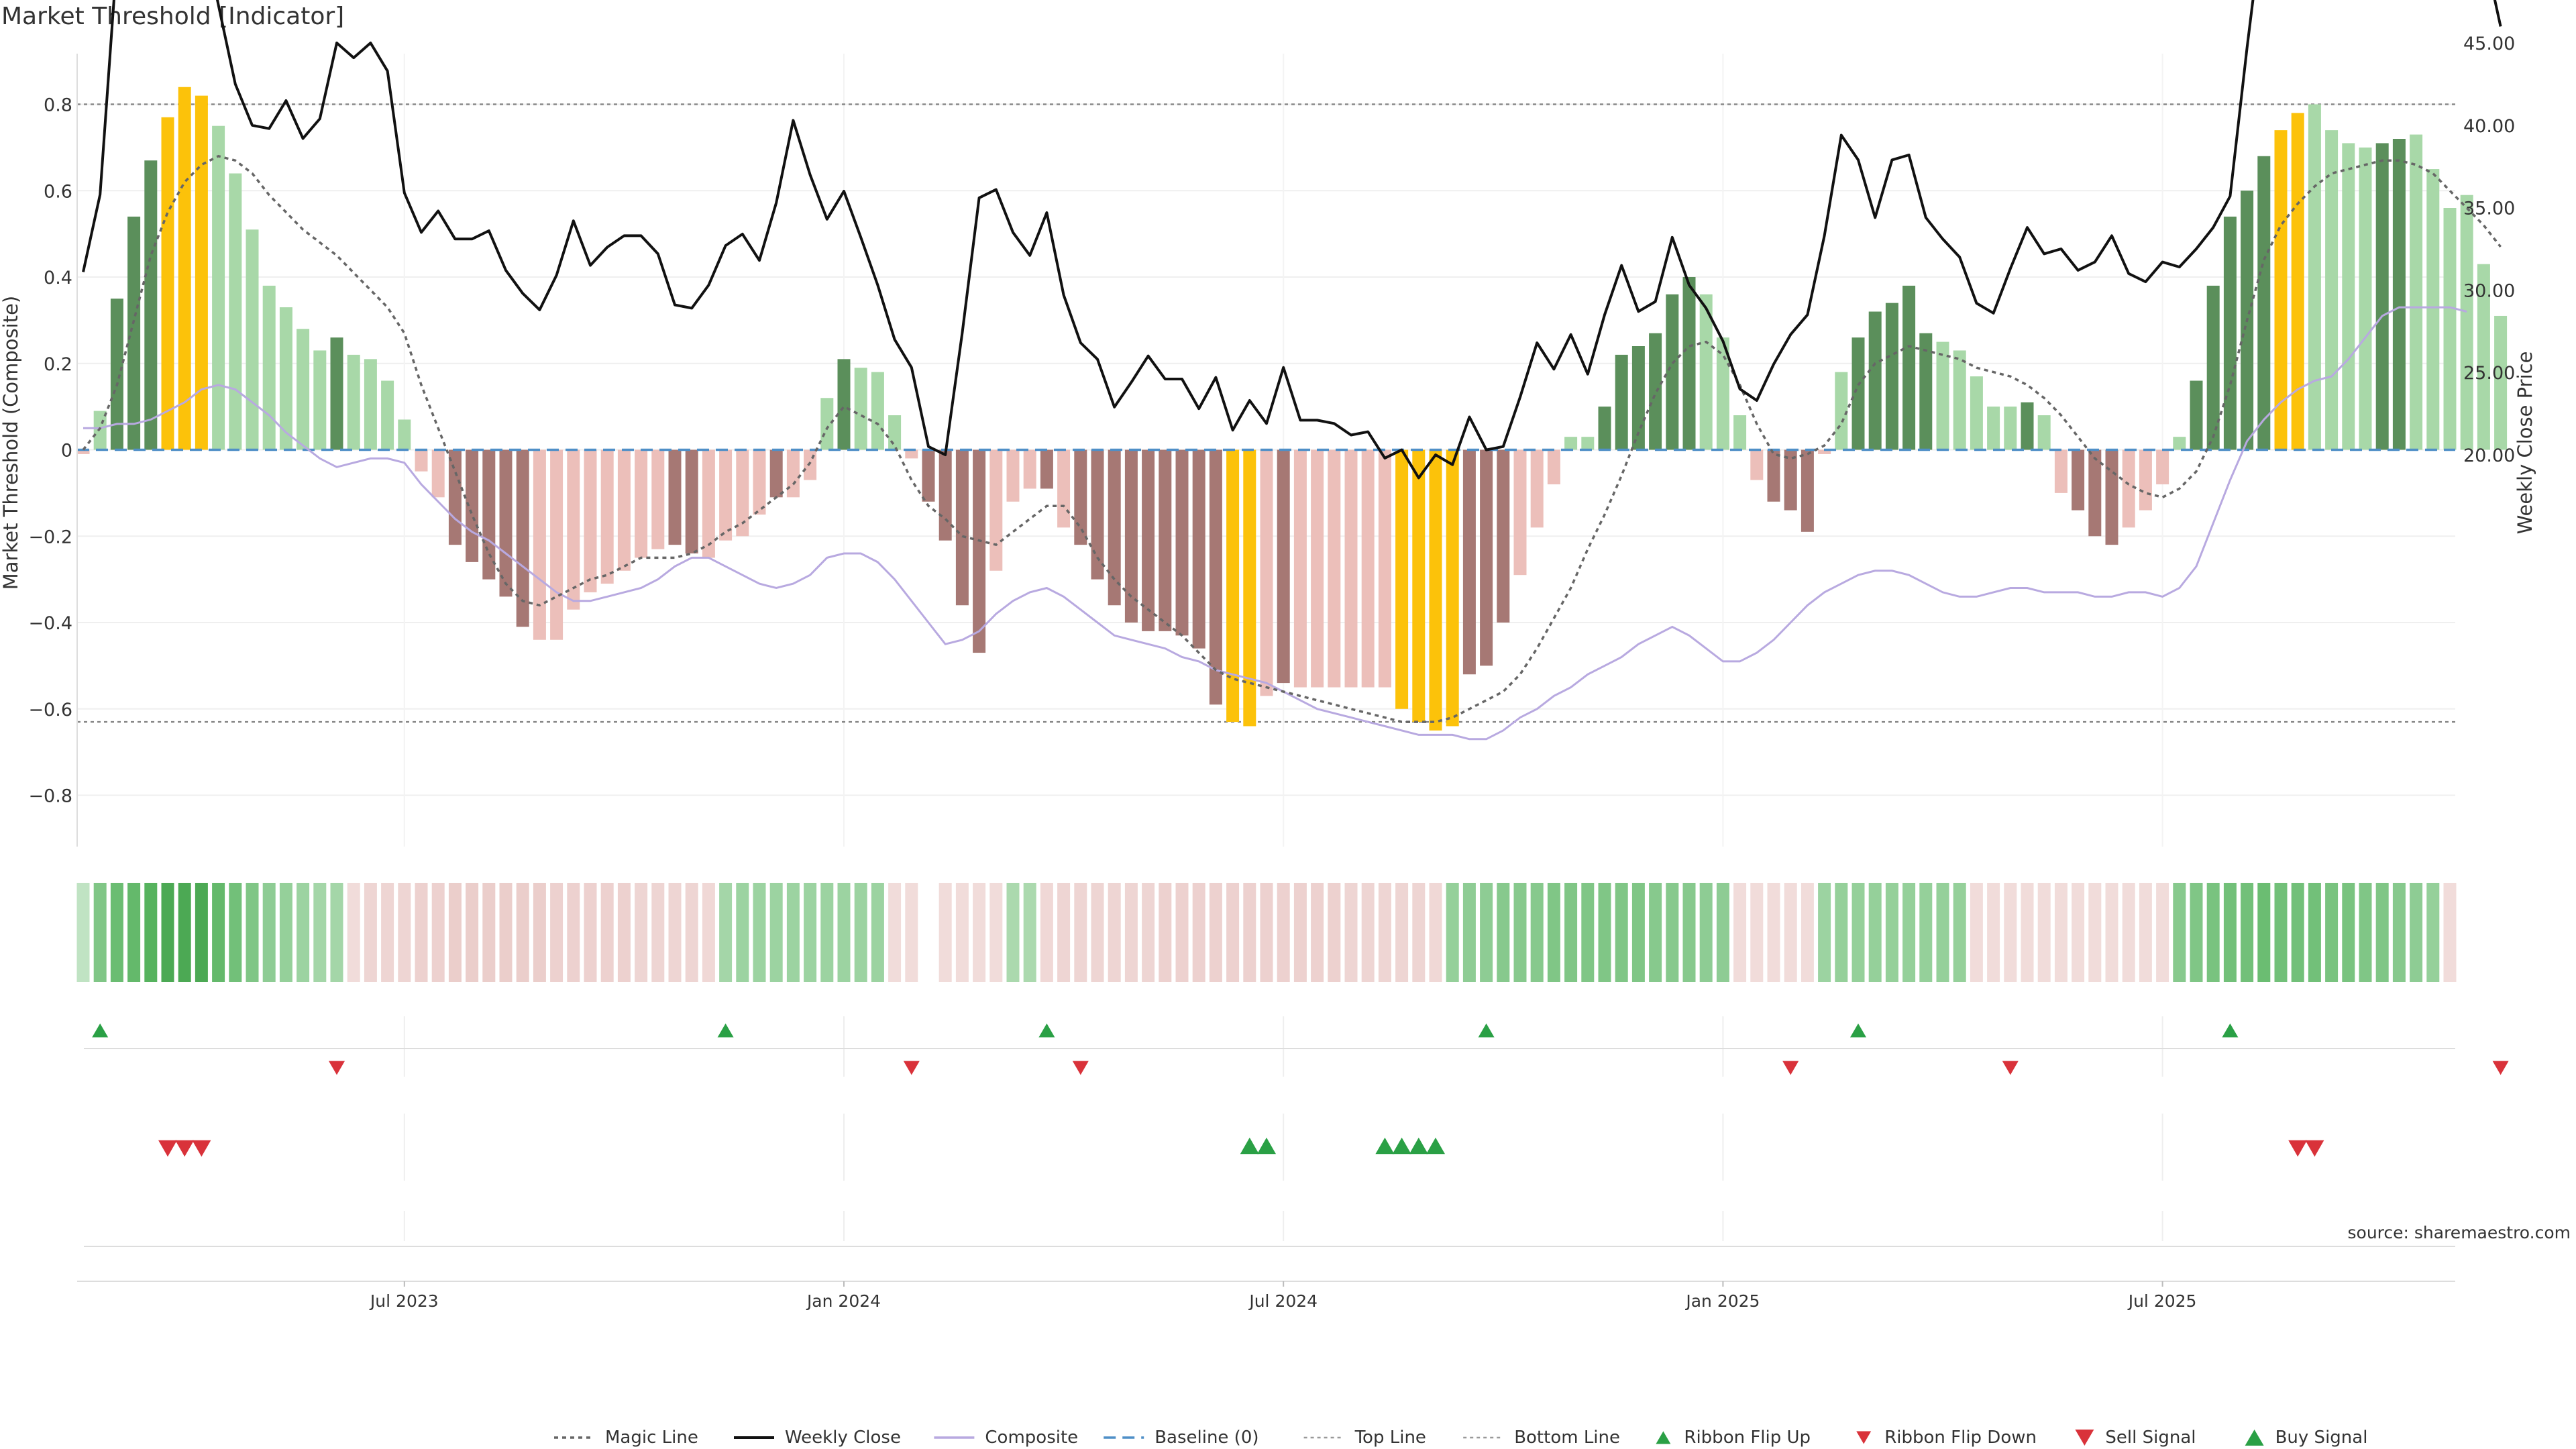  I want to click on legend-label: Bottom Line, so click(1567, 1438).